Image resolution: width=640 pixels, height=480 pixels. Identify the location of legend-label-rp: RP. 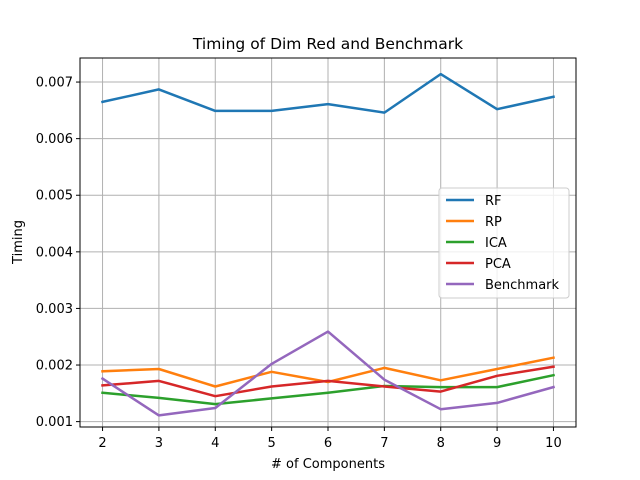
(493, 222).